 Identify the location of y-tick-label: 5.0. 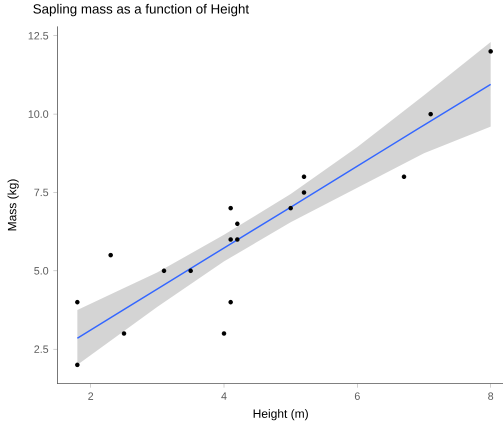
(41, 271).